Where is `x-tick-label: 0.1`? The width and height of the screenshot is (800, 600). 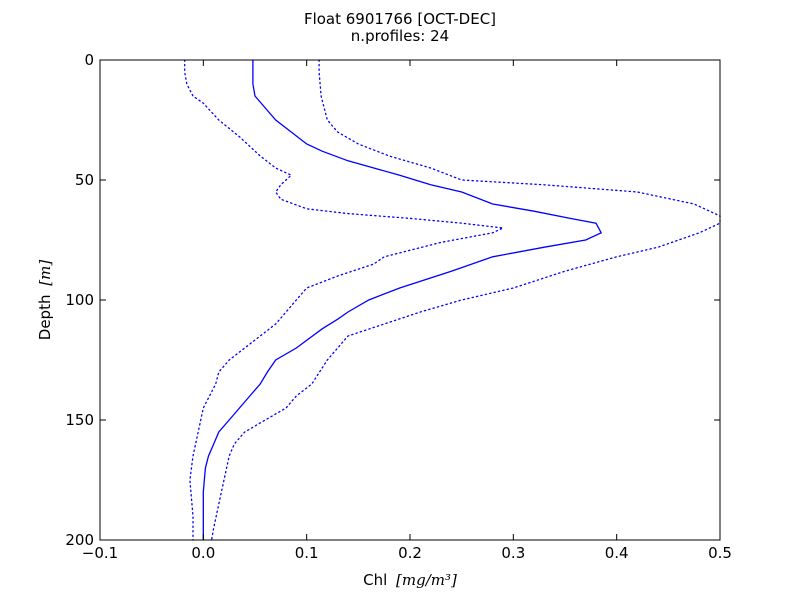
x-tick-label: 0.1 is located at coordinates (307, 553).